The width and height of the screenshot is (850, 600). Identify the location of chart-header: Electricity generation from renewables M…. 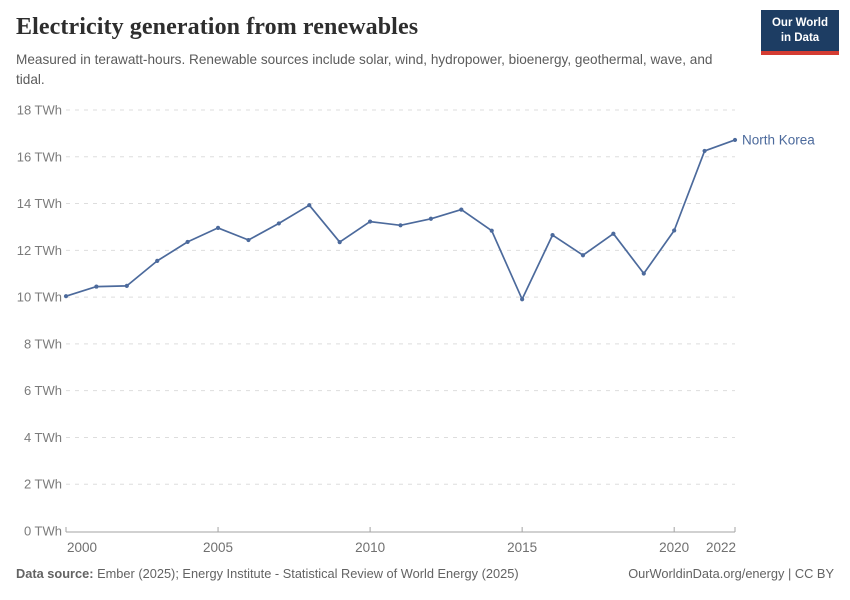
(425, 51).